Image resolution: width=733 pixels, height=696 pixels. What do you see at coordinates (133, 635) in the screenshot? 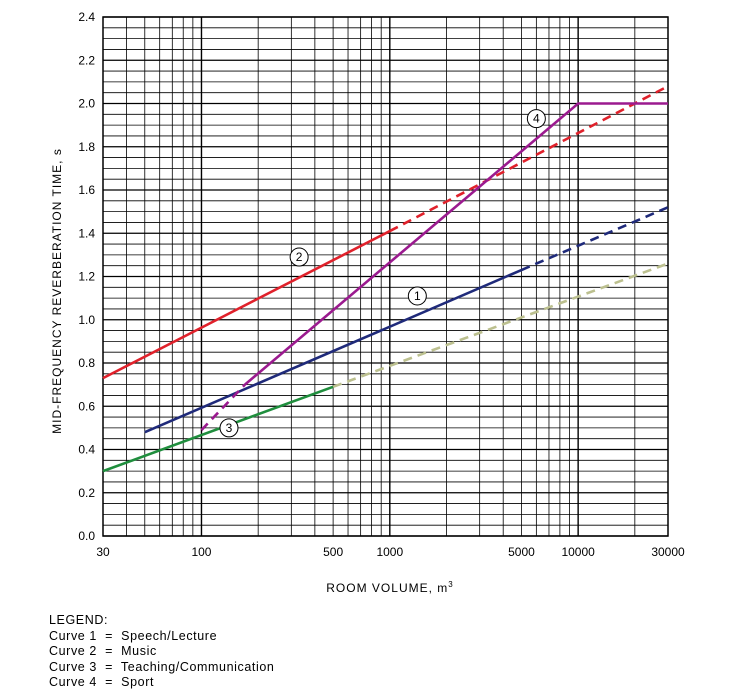
I see `legend-item-curve-1: Curve 1 = Speech/Lecture` at bounding box center [133, 635].